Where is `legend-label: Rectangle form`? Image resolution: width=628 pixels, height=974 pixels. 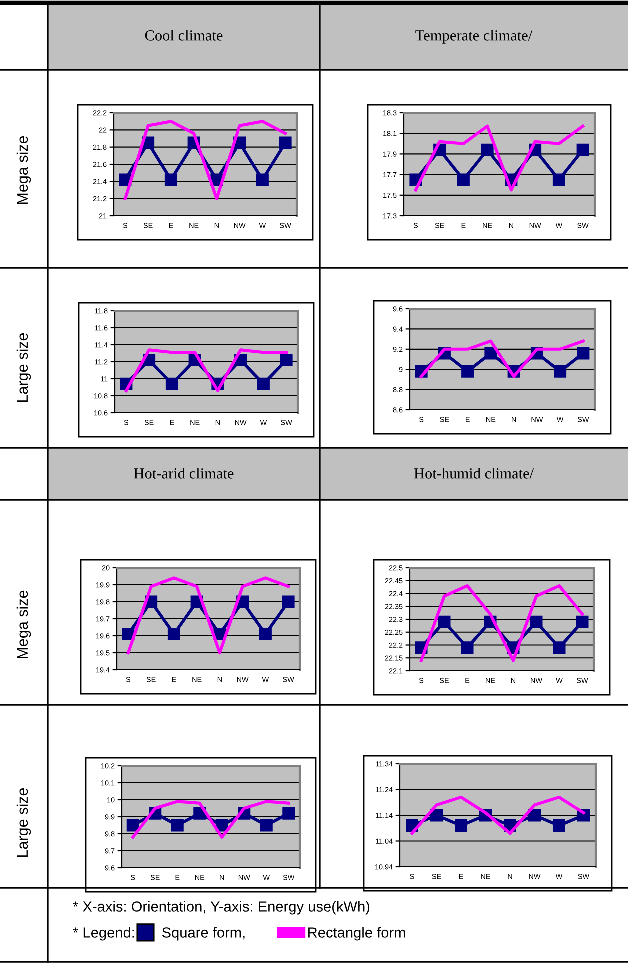 legend-label: Rectangle form is located at coordinates (357, 934).